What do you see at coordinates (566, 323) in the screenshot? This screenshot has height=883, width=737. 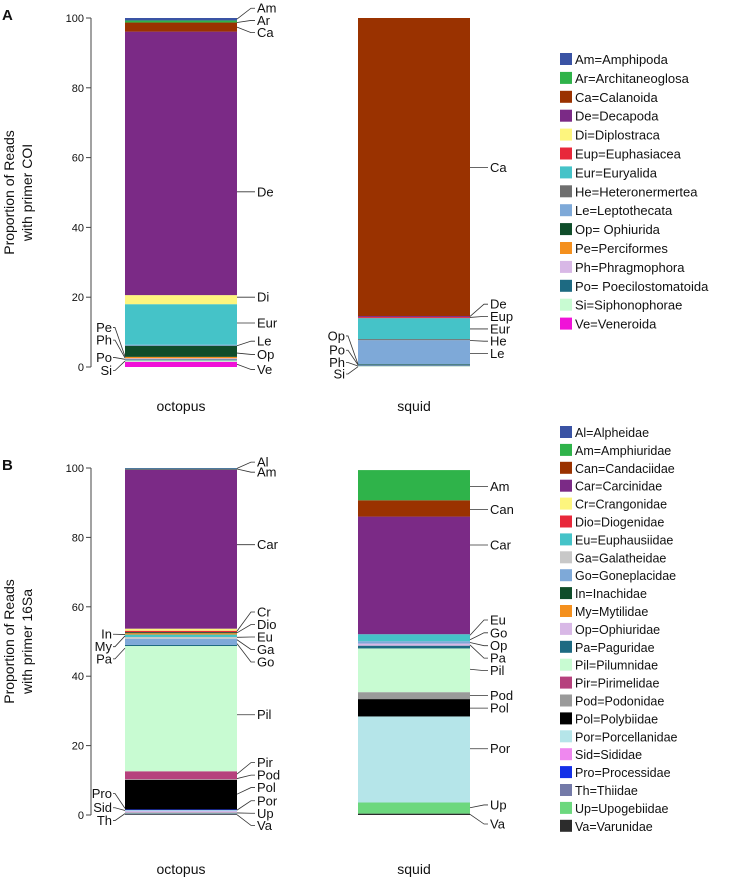 I see `panel-a-legend-swatch-ve` at bounding box center [566, 323].